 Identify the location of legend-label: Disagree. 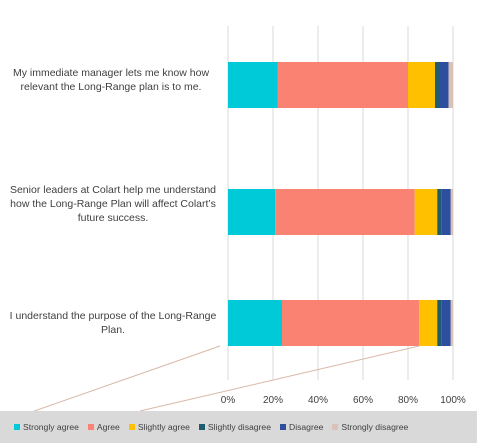
(306, 427).